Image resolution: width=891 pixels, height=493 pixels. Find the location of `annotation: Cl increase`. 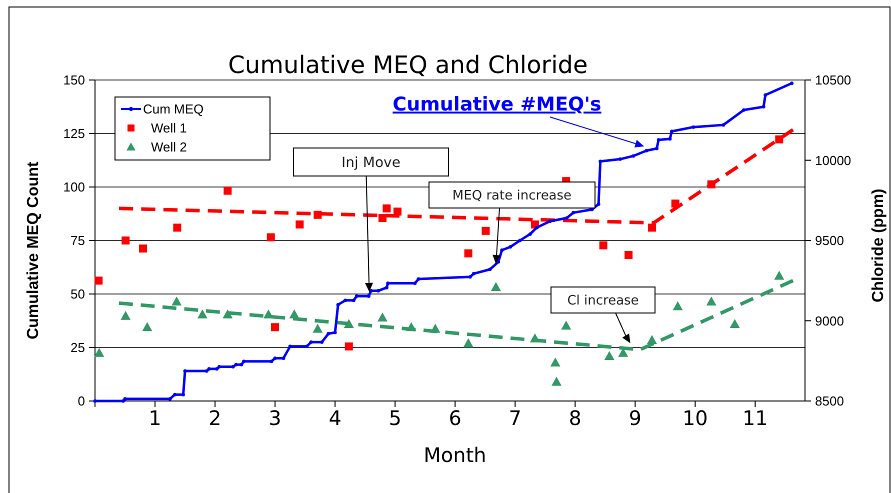

annotation: Cl increase is located at coordinates (603, 301).